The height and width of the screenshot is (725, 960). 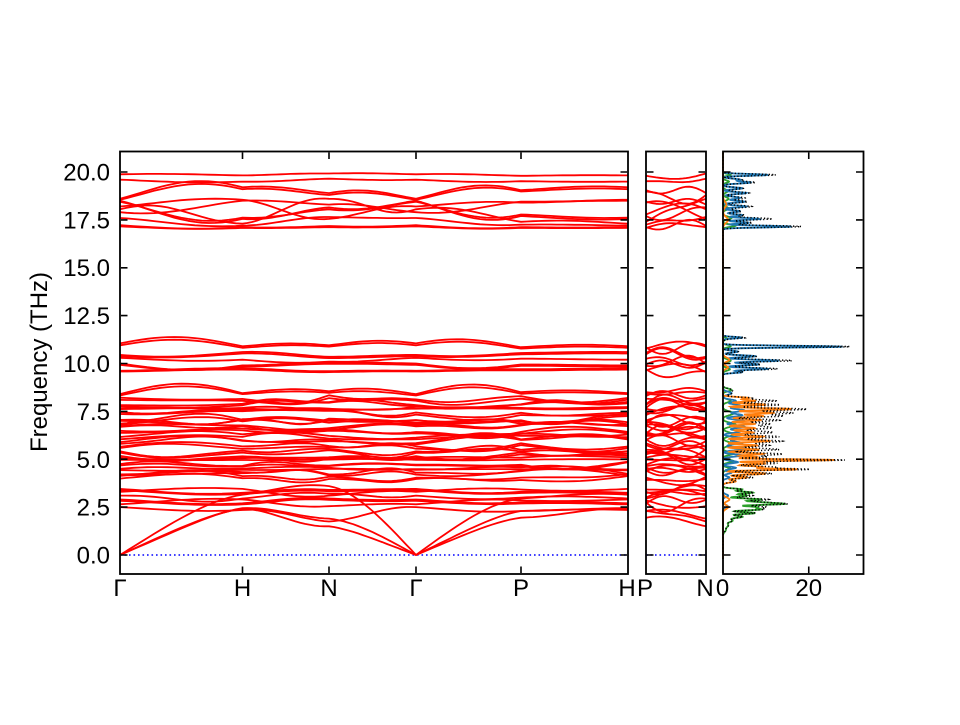 I want to click on svg-text: 2.5, so click(x=93, y=508).